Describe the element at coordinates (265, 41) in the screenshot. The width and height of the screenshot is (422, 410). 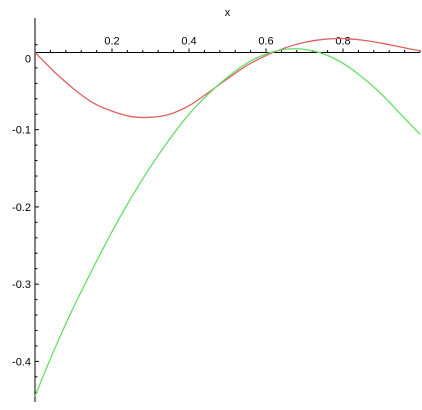
I see `x-tick-label: 0.6` at that location.